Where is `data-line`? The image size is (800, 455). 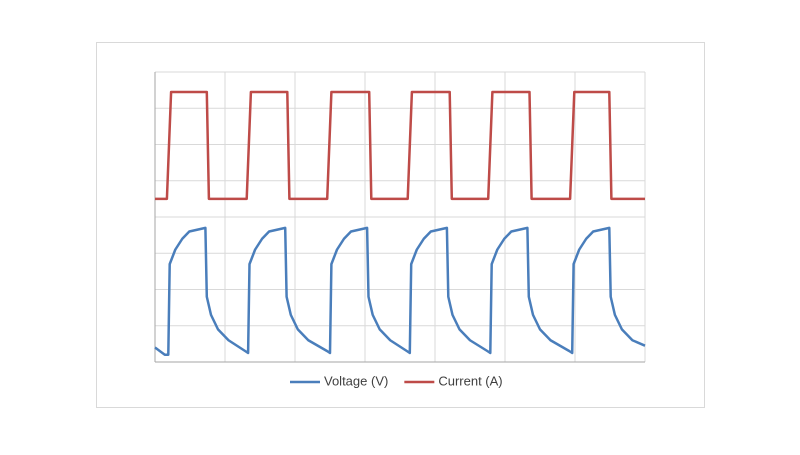
data-line is located at coordinates (400, 145).